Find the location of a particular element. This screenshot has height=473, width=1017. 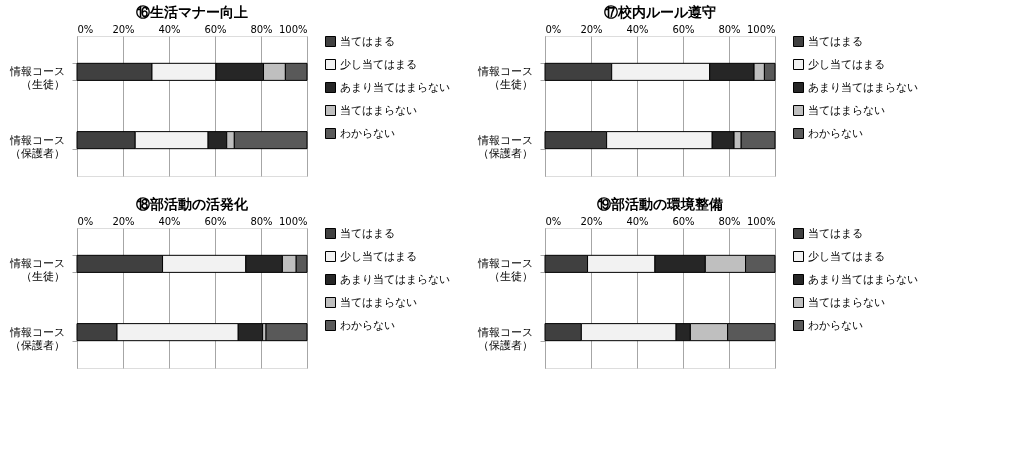

chart-title: ⑰校内ルール遵守 is located at coordinates (660, 12).